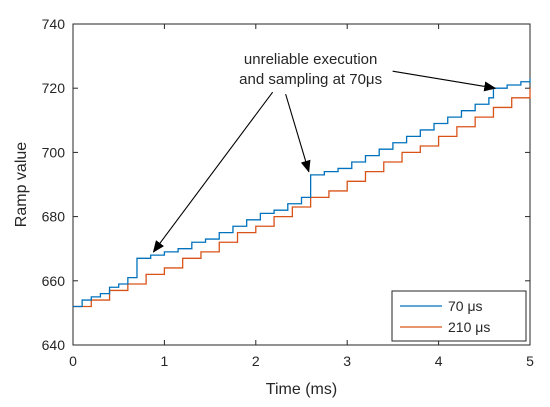 This screenshot has width=550, height=407. Describe the element at coordinates (301, 389) in the screenshot. I see `x-axis-title: Time (ms)` at that location.